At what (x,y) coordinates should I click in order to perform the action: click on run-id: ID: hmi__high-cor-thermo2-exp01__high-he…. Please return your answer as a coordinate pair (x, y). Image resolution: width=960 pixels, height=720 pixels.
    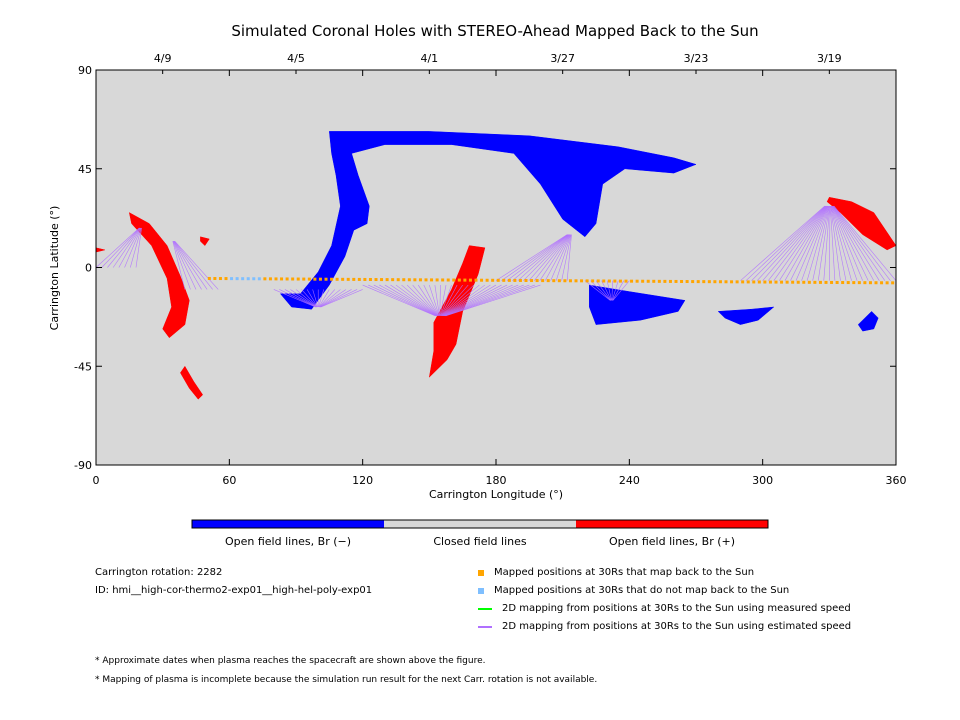
    Looking at the image, I should click on (234, 590).